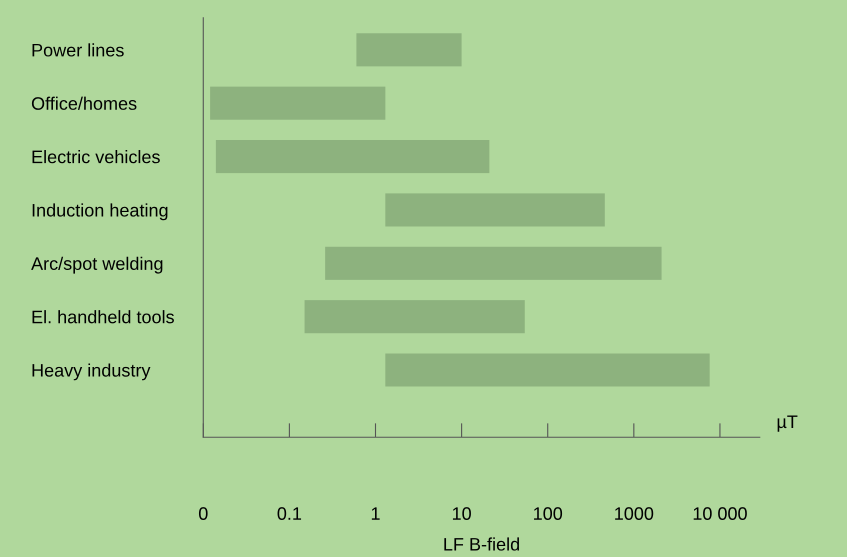  What do you see at coordinates (481, 544) in the screenshot?
I see `x-axis-title: LF B-field` at bounding box center [481, 544].